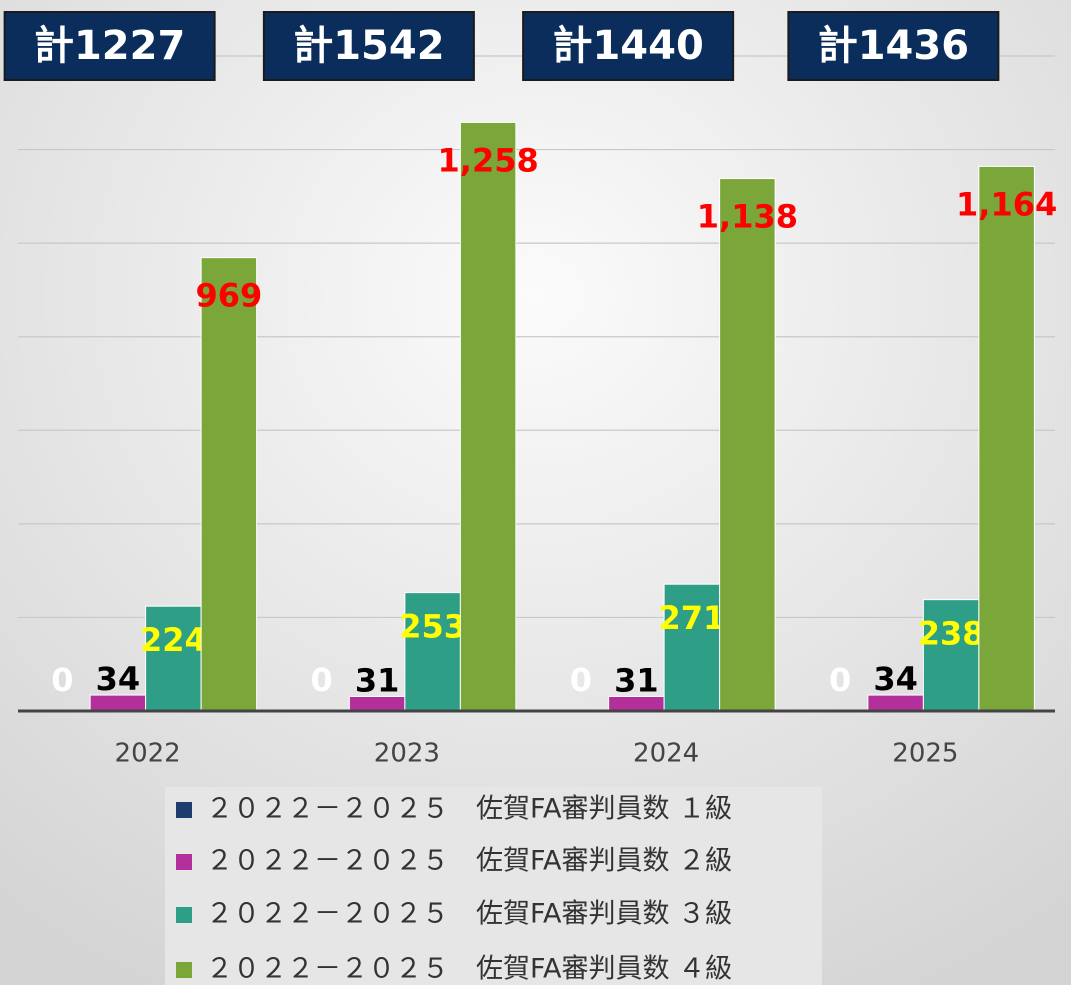 This screenshot has height=985, width=1071. Describe the element at coordinates (469, 914) in the screenshot. I see `legend-label: ２０２２－２０２５ 佐賀FA審判員数 ３級` at that location.